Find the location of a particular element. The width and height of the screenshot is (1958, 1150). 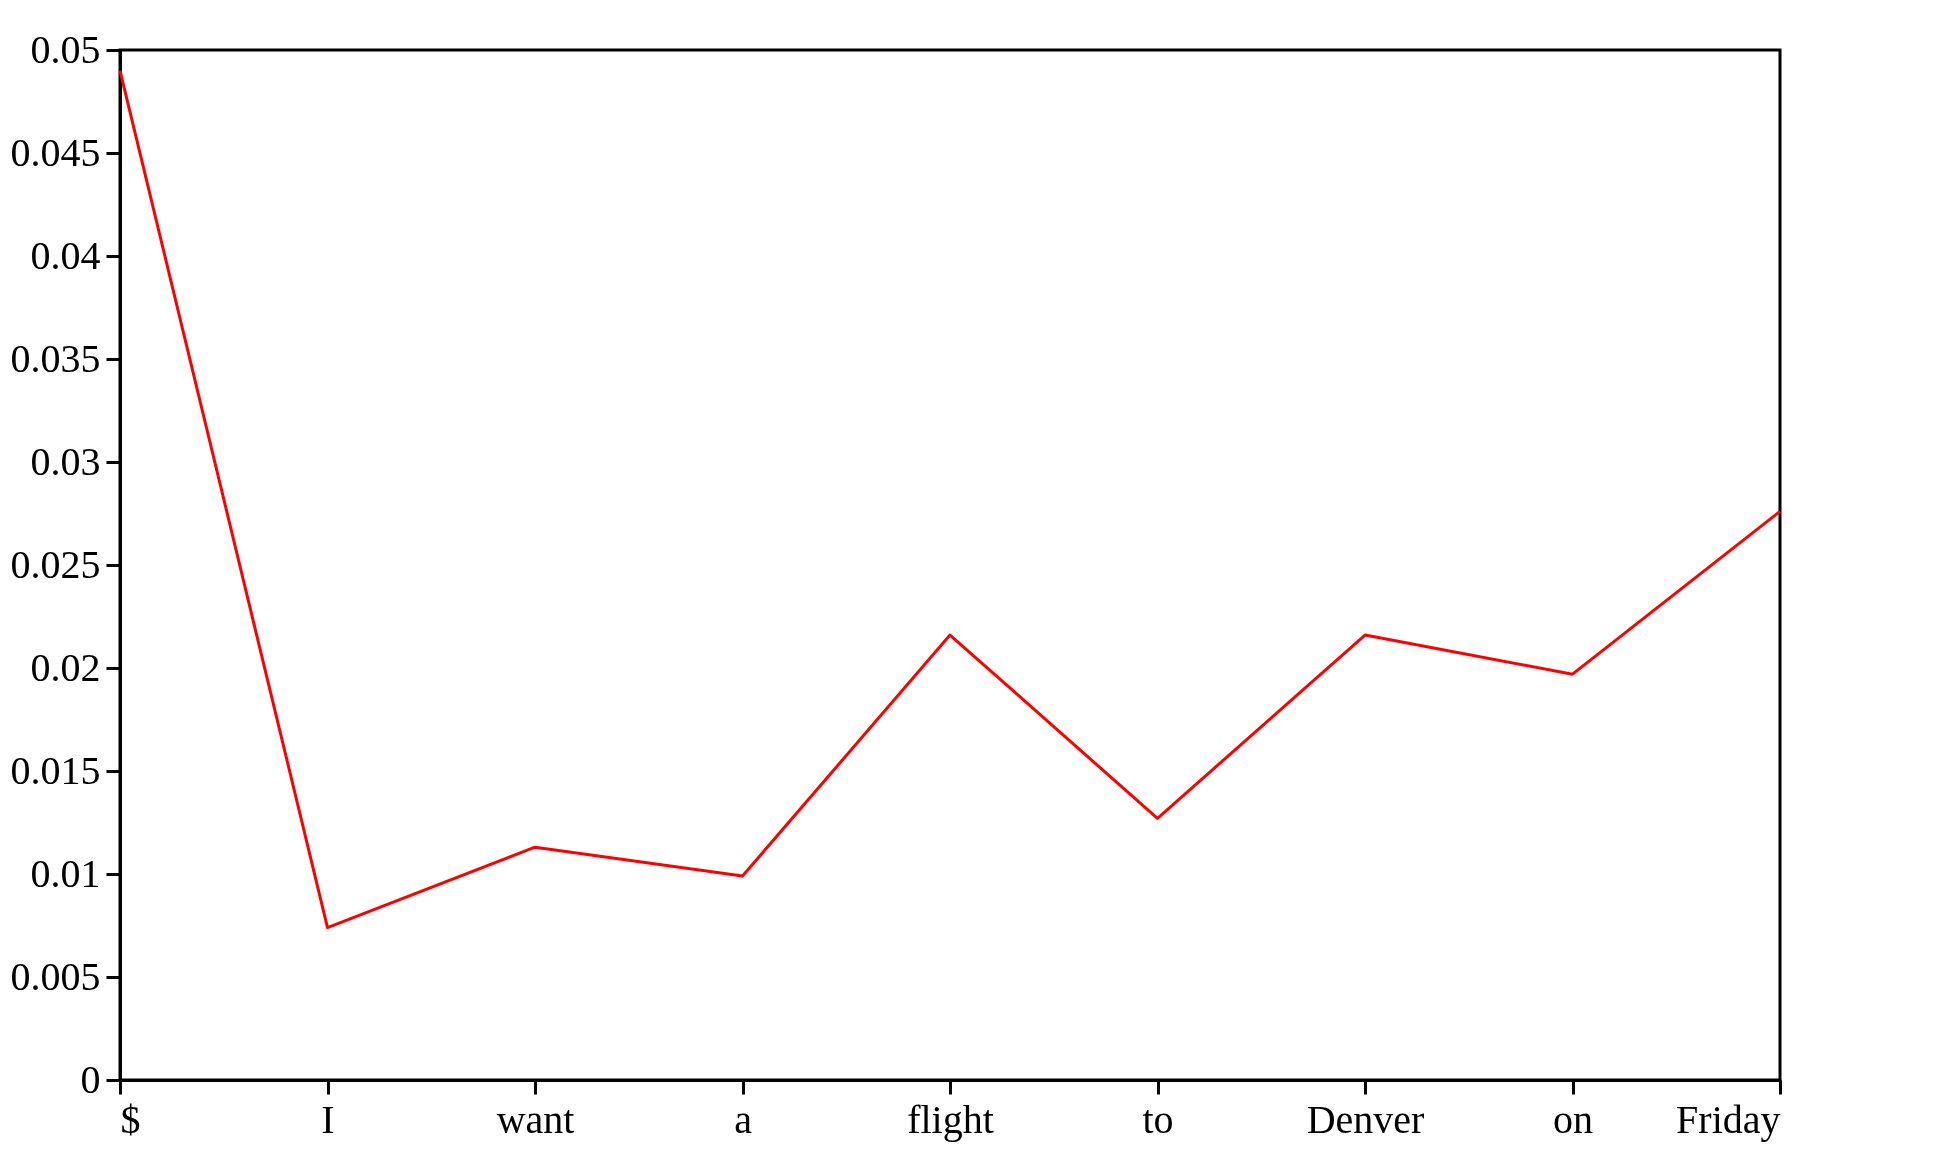

x-tick-label: I is located at coordinates (328, 1119).